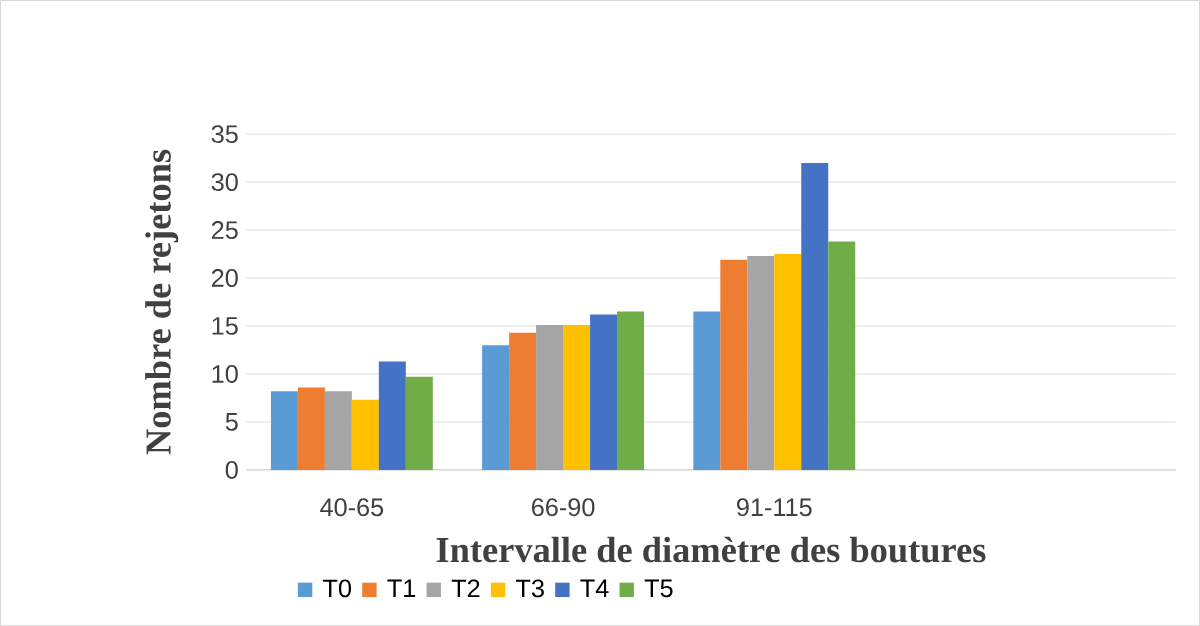 The width and height of the screenshot is (1200, 626). What do you see at coordinates (465, 588) in the screenshot?
I see `legend-label: T2` at bounding box center [465, 588].